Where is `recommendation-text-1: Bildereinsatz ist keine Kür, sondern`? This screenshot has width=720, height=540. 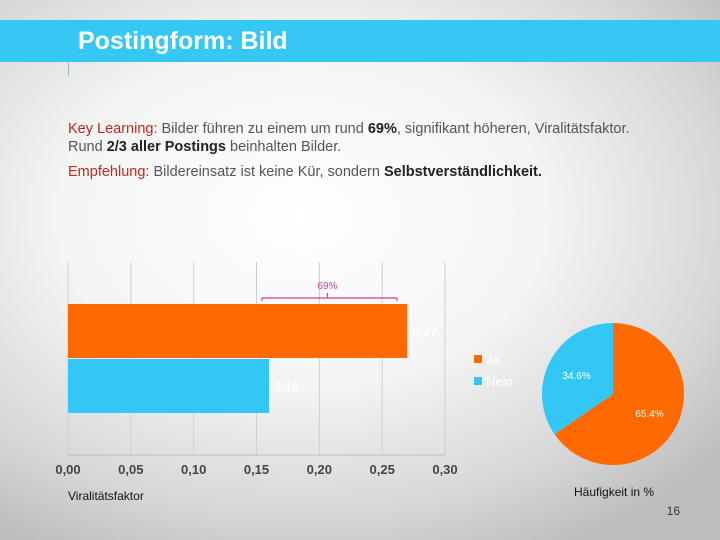 recommendation-text-1: Bildereinsatz ist keine Kür, sondern is located at coordinates (266, 172).